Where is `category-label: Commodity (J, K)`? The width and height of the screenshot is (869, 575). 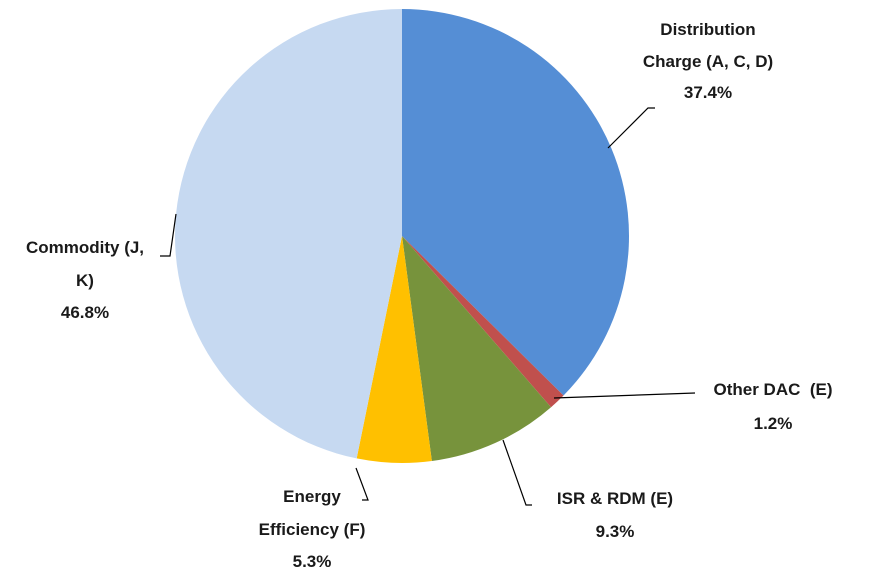
category-label: Commodity (J, K) is located at coordinates (87, 264).